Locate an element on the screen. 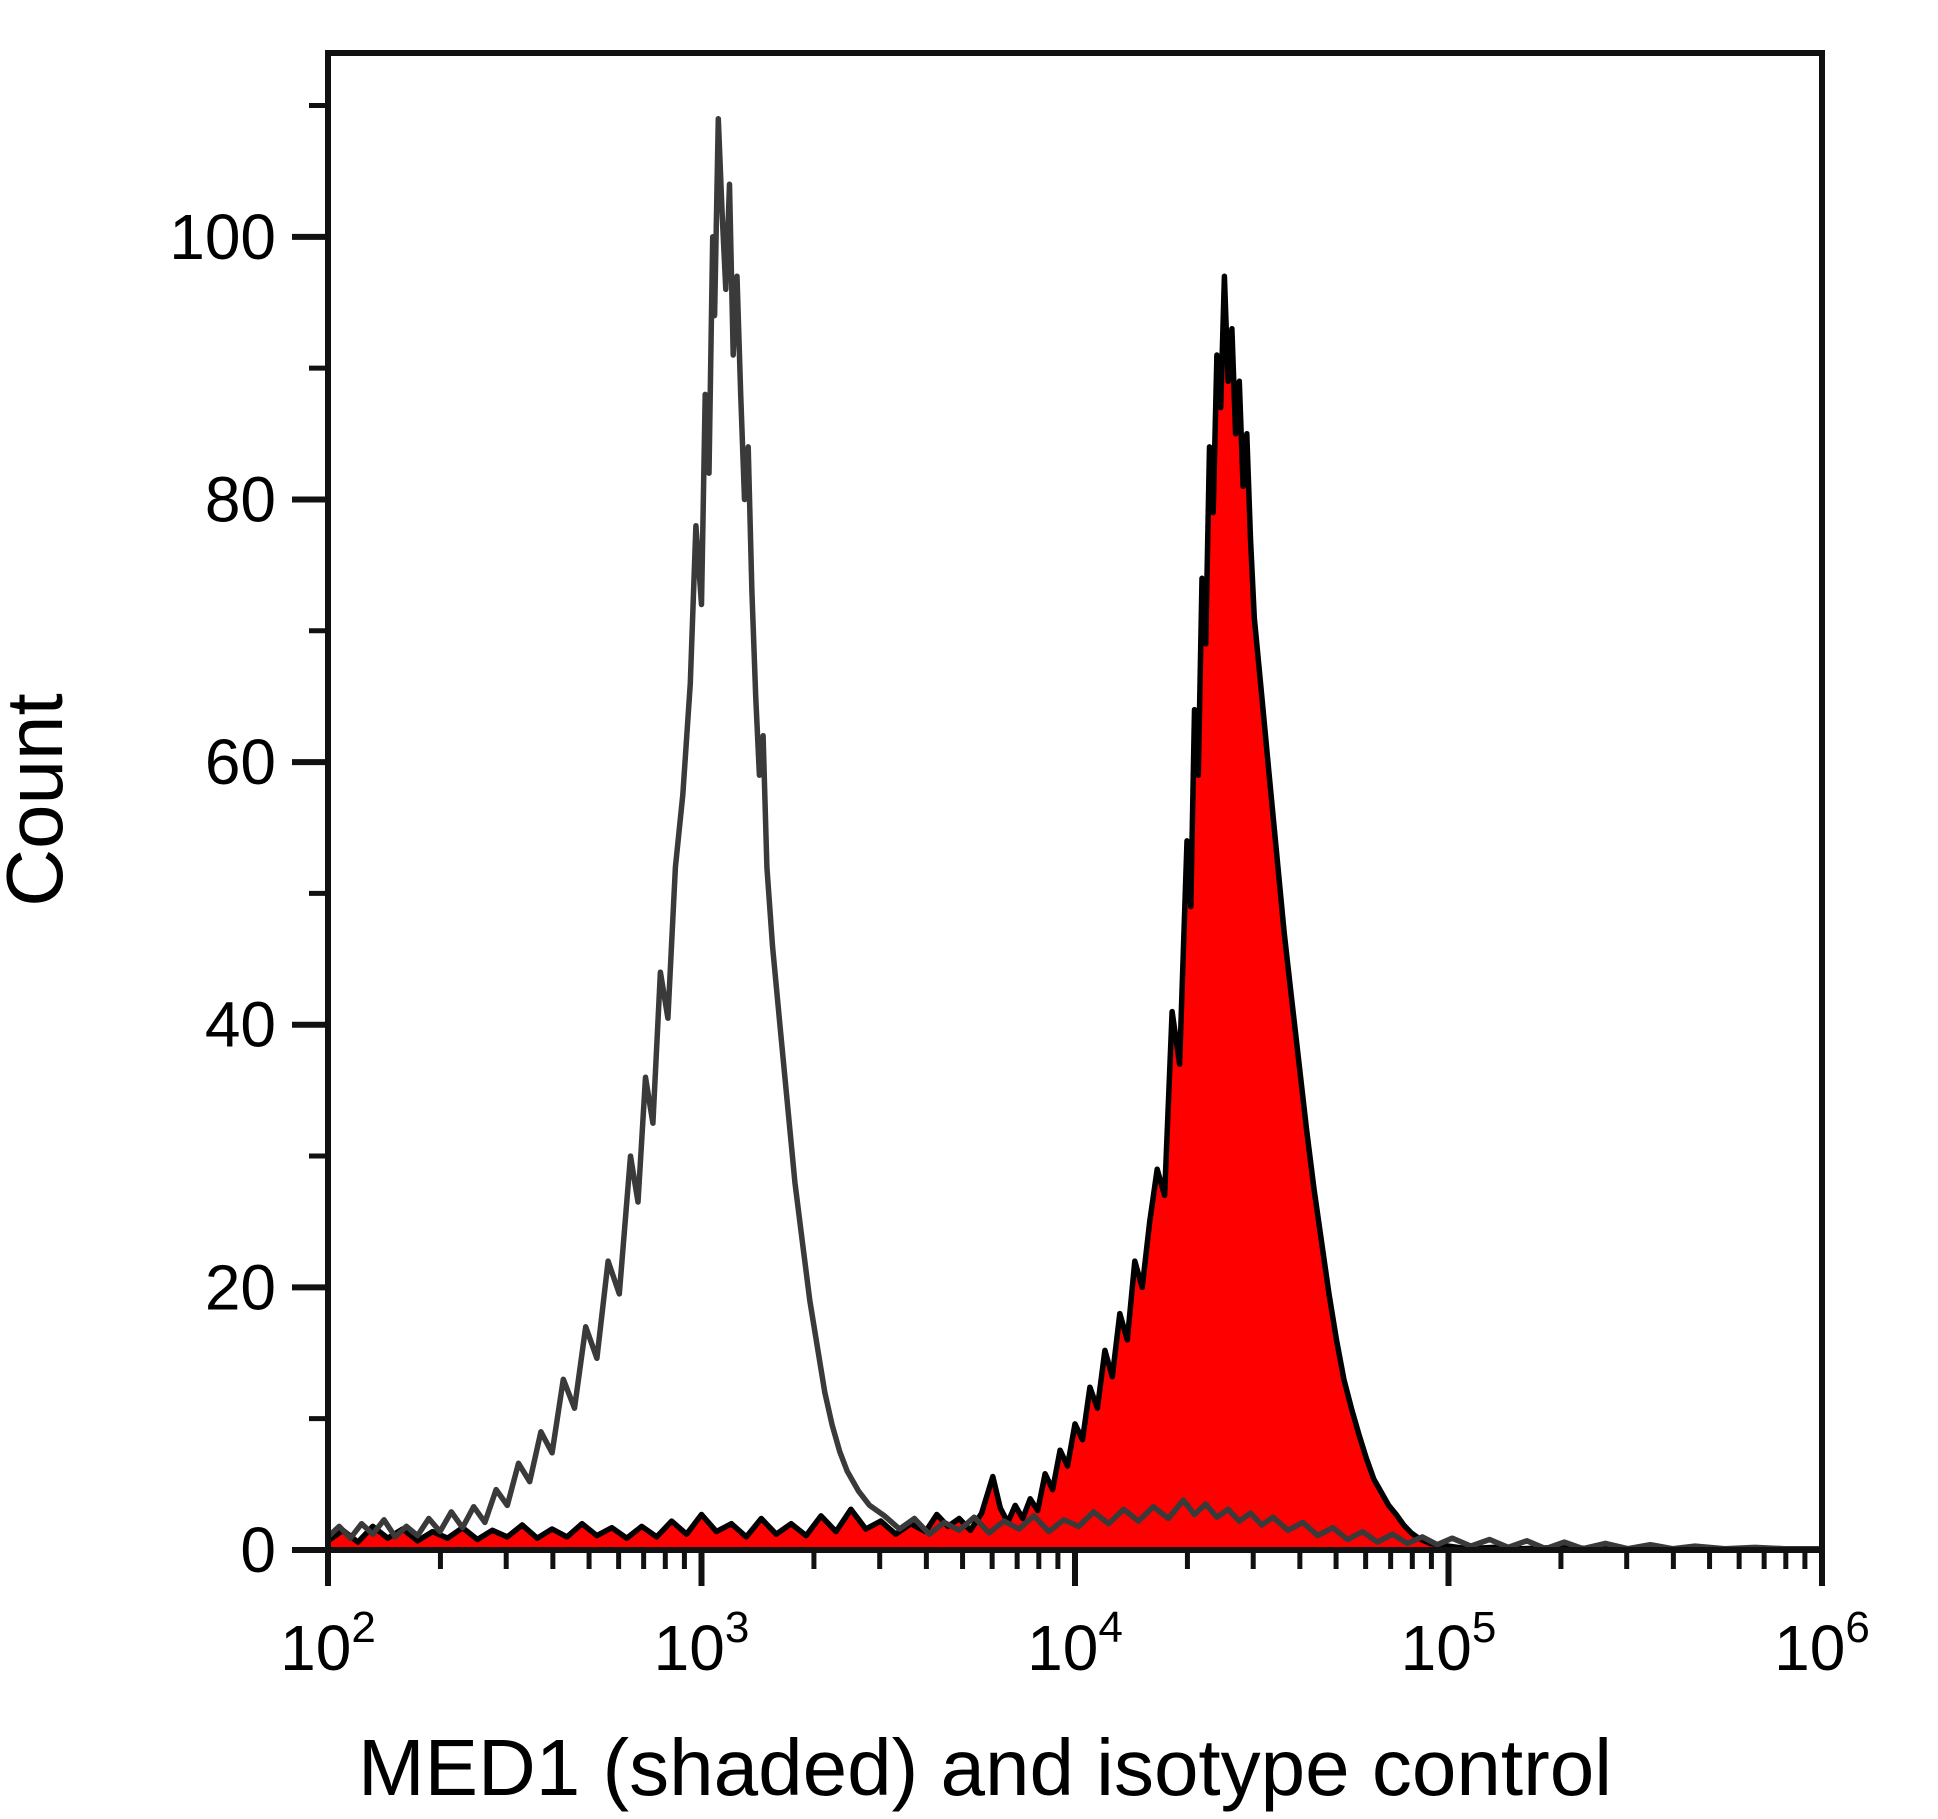  y-tick-label: 20 is located at coordinates (240, 1287).